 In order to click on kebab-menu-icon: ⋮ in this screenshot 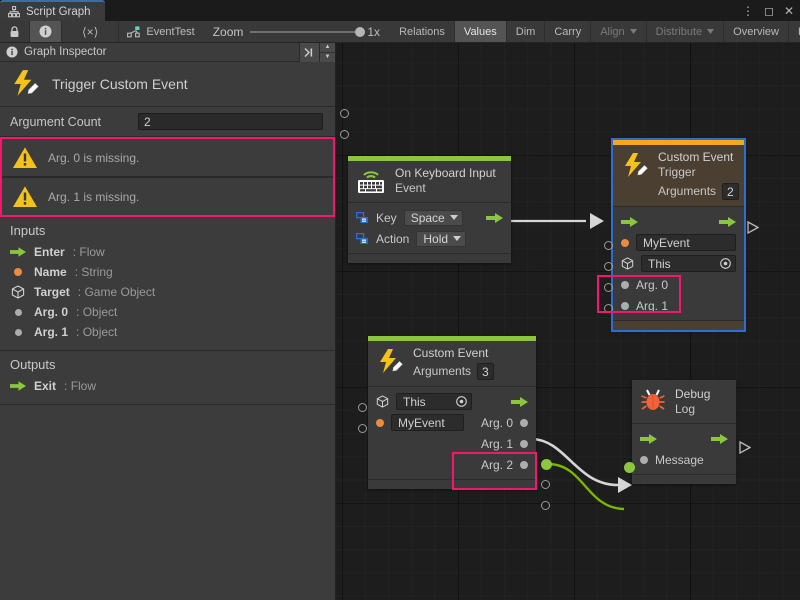, I will do `click(747, 11)`.